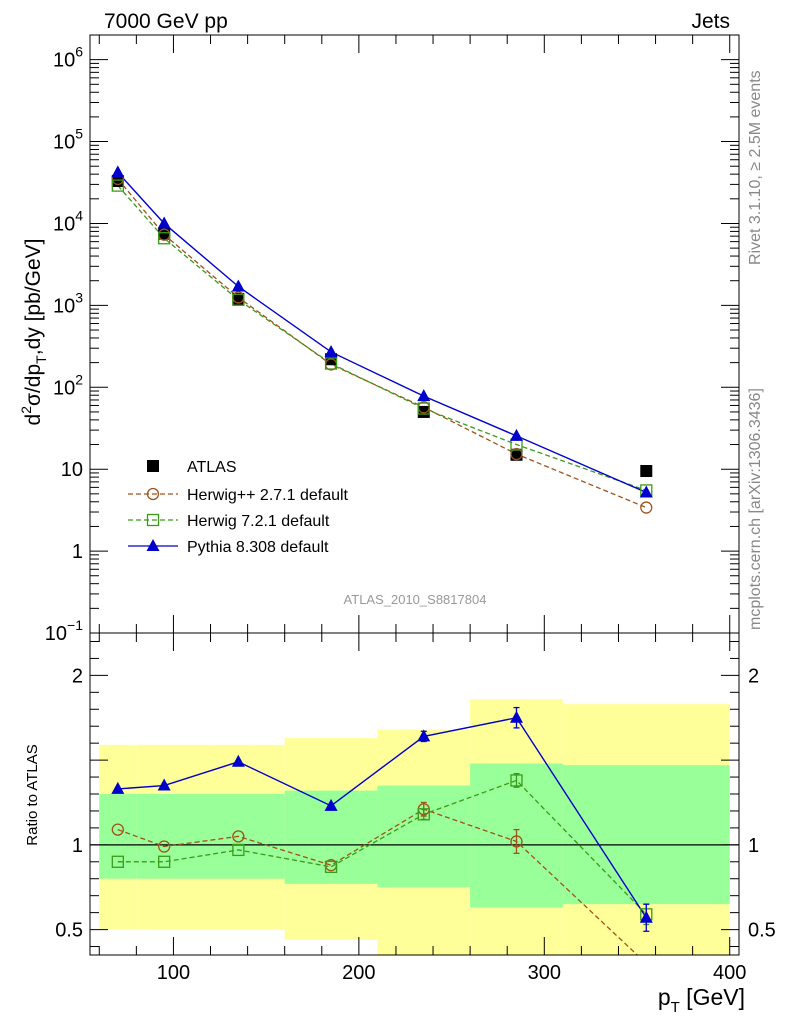 The width and height of the screenshot is (786, 1024). I want to click on x-tick-label: 200, so click(358, 973).